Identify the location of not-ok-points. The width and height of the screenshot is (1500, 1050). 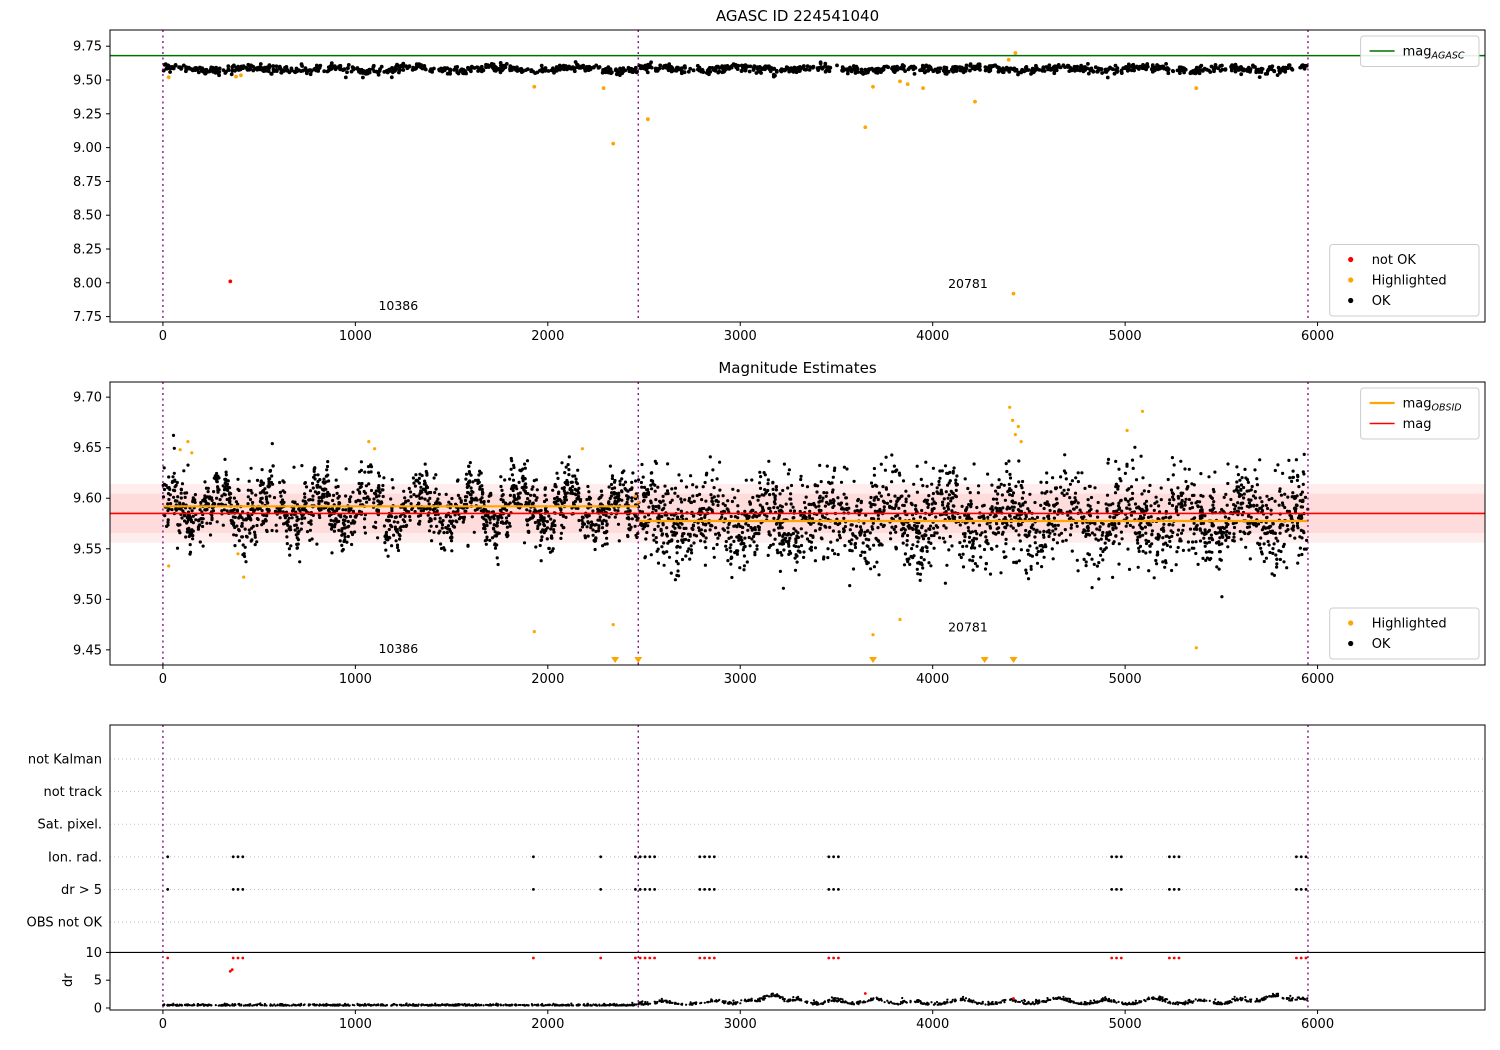
(230, 281).